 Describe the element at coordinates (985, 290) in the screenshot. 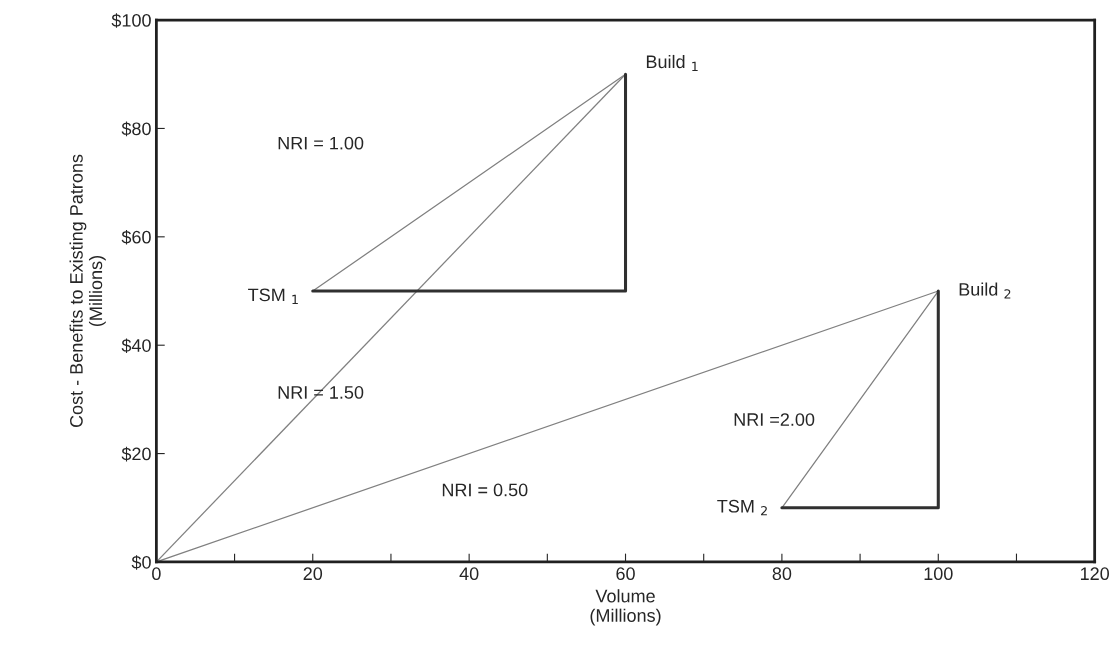

I see `annotation: Build $_{2}$` at that location.